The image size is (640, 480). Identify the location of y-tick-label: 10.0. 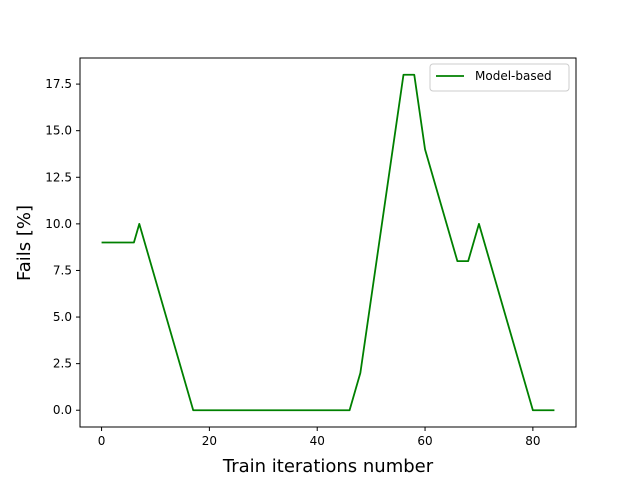
(58, 224).